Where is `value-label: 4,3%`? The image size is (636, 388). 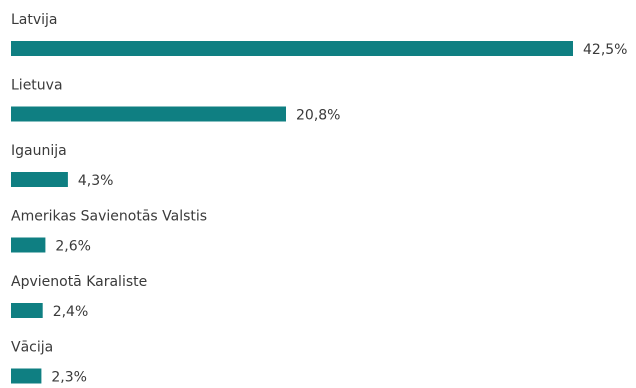 value-label: 4,3% is located at coordinates (96, 181).